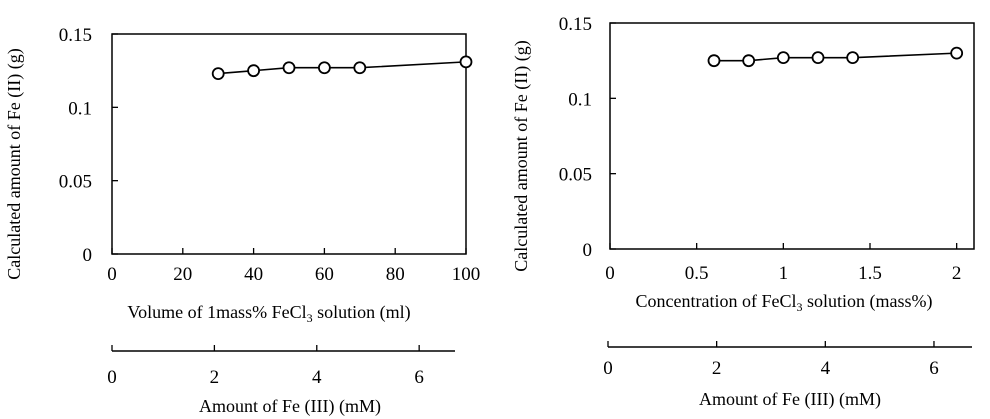 This screenshot has width=990, height=419. Describe the element at coordinates (362, 312) in the screenshot. I see `x-axis-label-part: solution (ml)` at that location.